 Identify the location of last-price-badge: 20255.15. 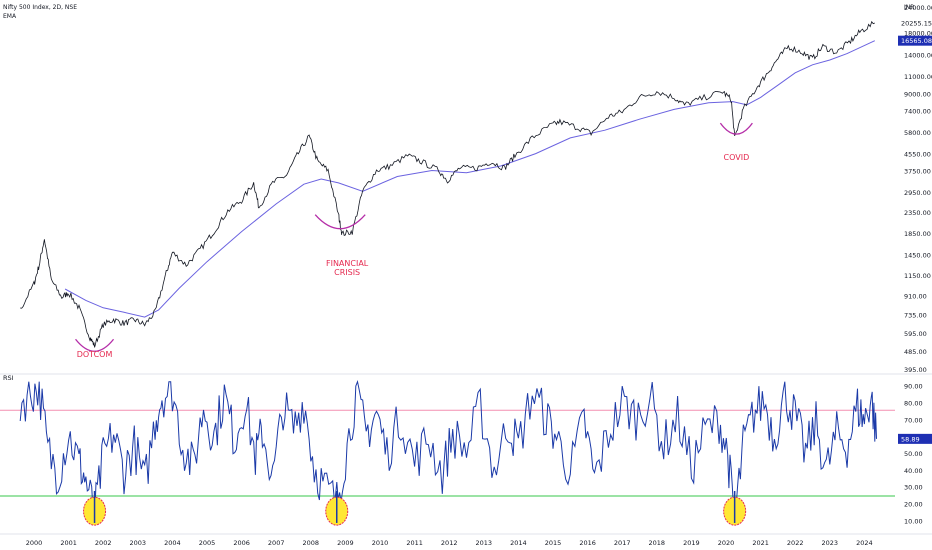
(916, 23).